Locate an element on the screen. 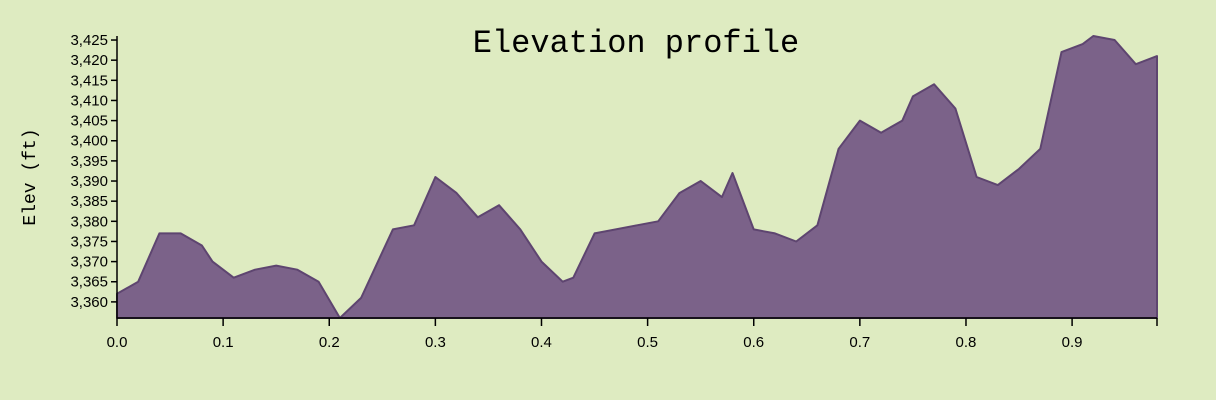  y-tick-label: 3,405 is located at coordinates (89, 121).